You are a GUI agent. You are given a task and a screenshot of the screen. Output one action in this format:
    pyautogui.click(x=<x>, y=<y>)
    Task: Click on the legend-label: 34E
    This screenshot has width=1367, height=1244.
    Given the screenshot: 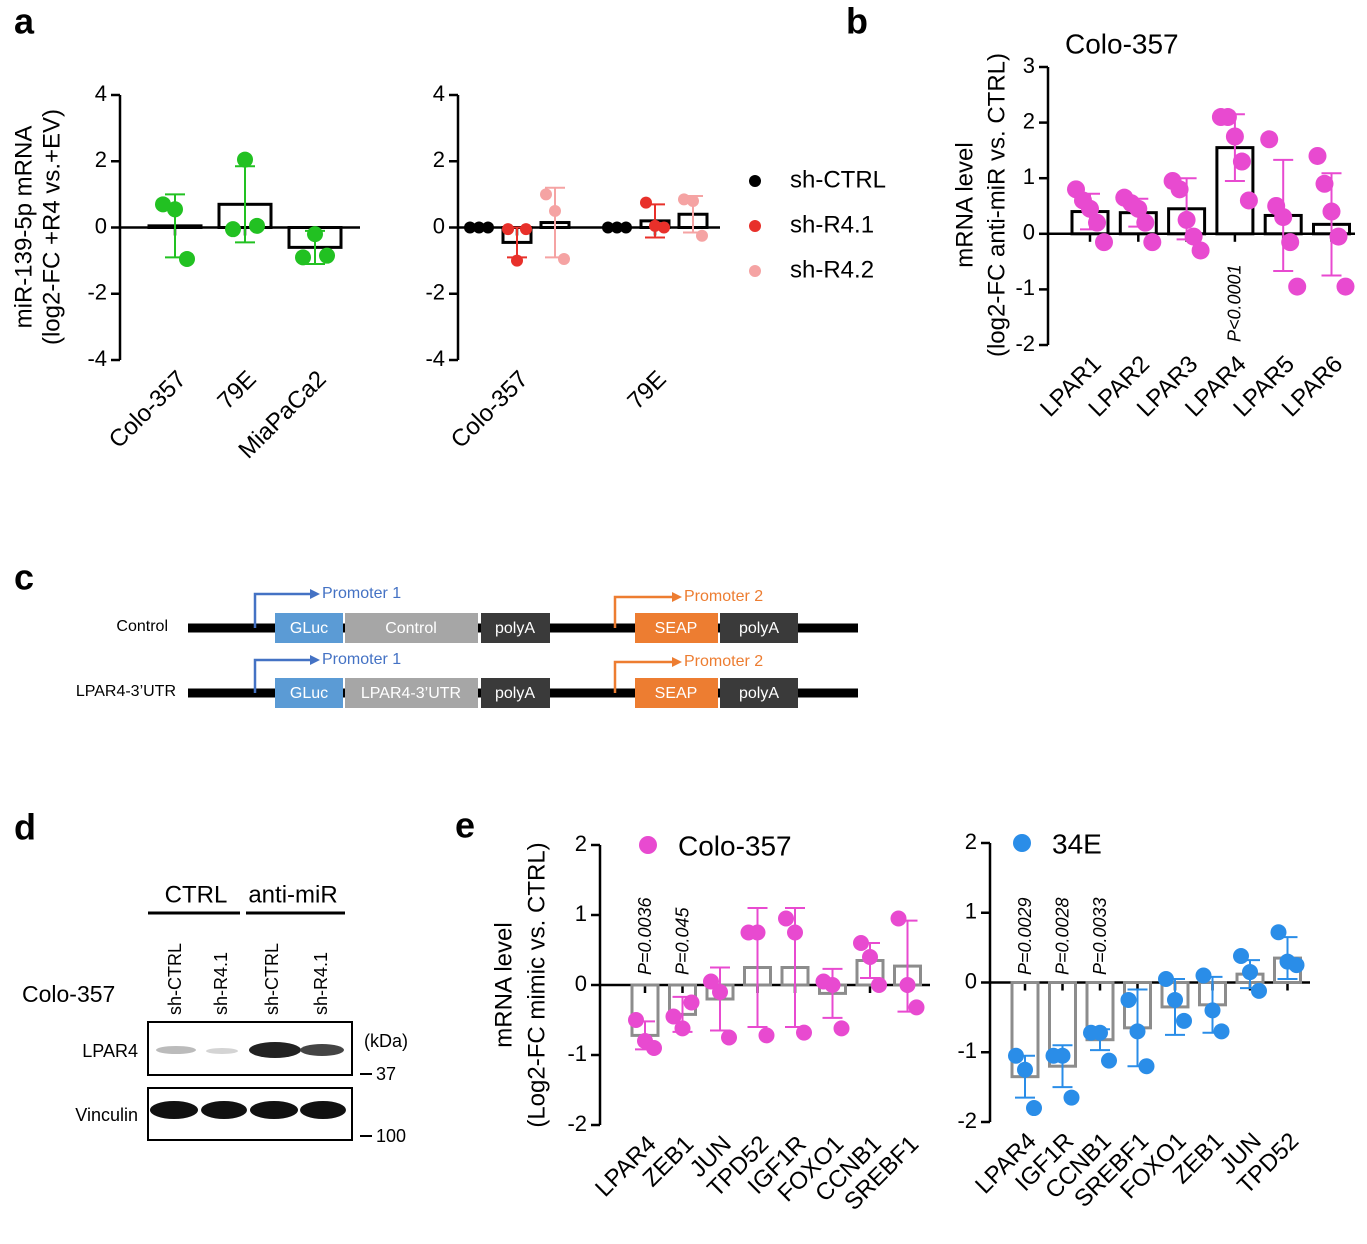 What is the action you would take?
    pyautogui.click(x=1077, y=843)
    